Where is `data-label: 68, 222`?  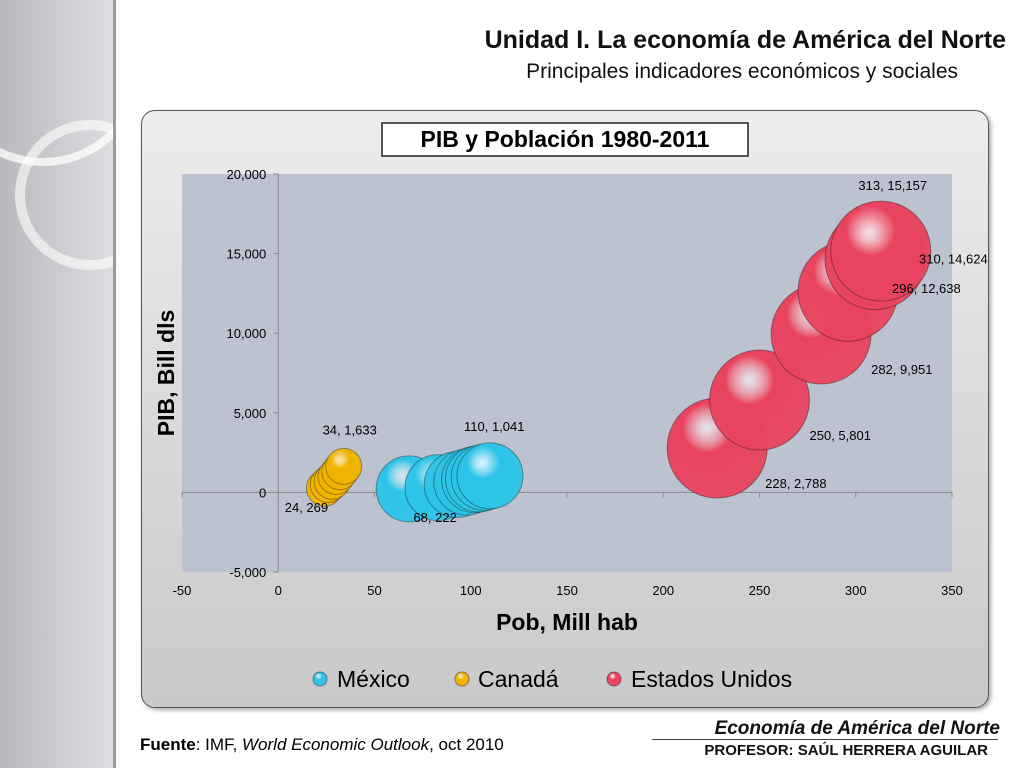
data-label: 68, 222 is located at coordinates (434, 517).